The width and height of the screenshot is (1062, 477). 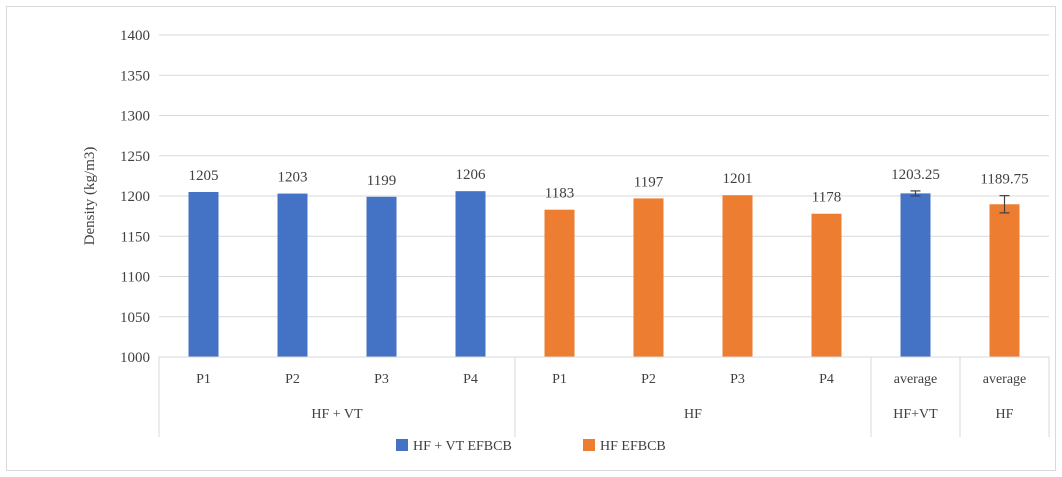 What do you see at coordinates (135, 36) in the screenshot?
I see `y-tick-label: 1400` at bounding box center [135, 36].